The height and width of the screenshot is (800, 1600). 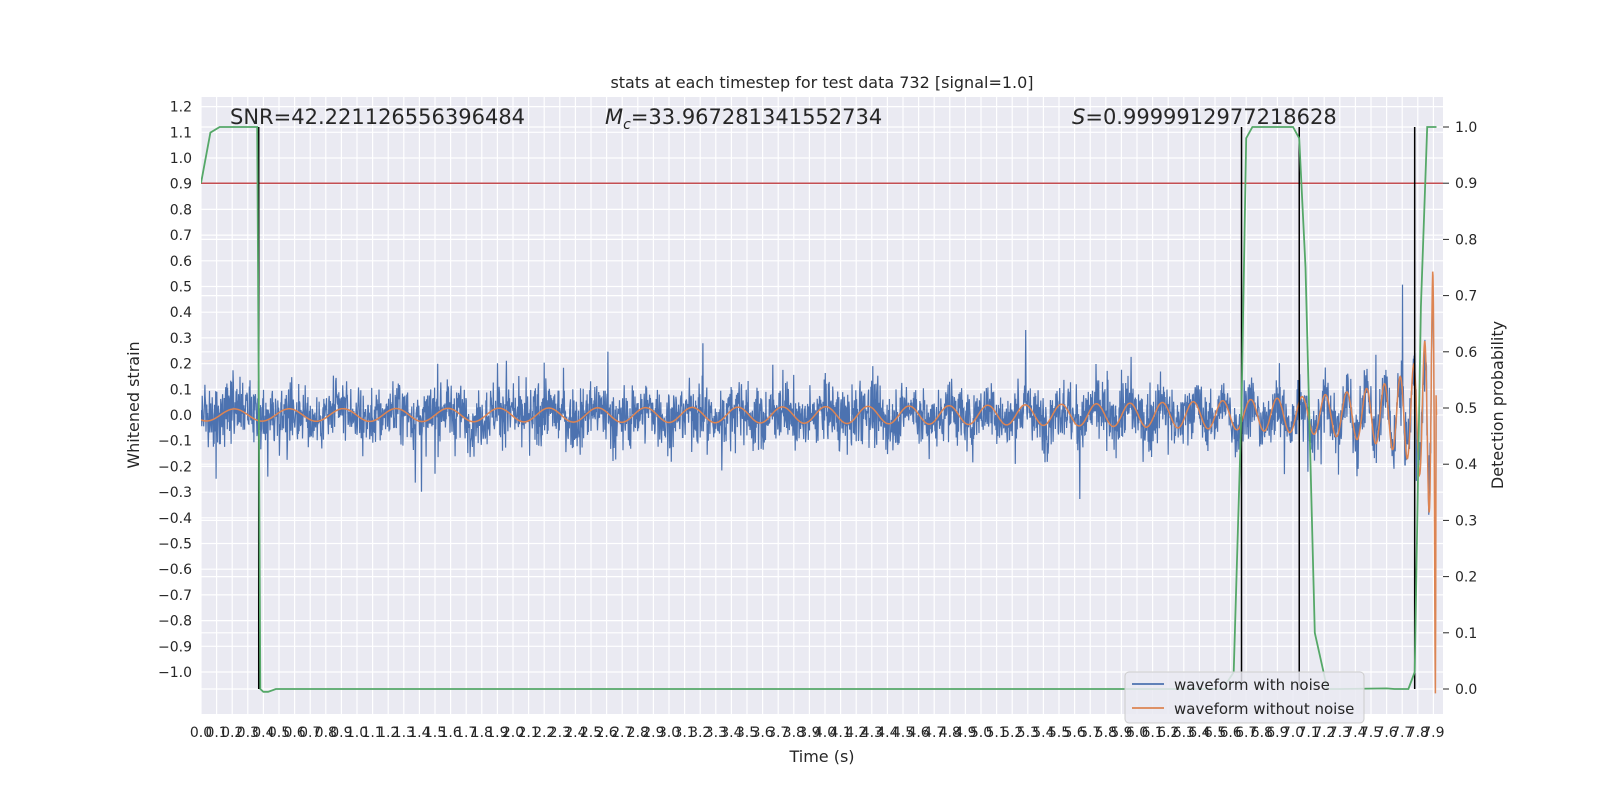 What do you see at coordinates (372, 733) in the screenshot?
I see `x-tick-label: 1.1` at bounding box center [372, 733].